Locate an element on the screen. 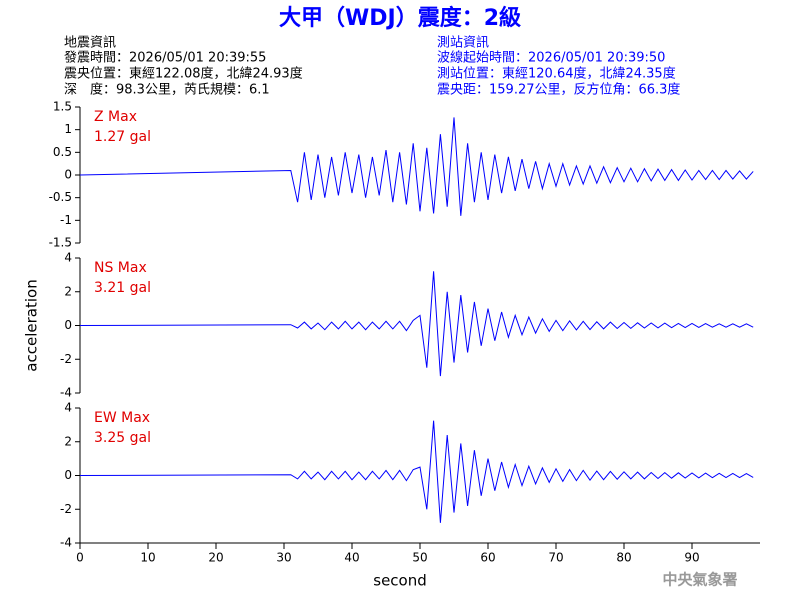  x-tick-label: 0 is located at coordinates (80, 558).